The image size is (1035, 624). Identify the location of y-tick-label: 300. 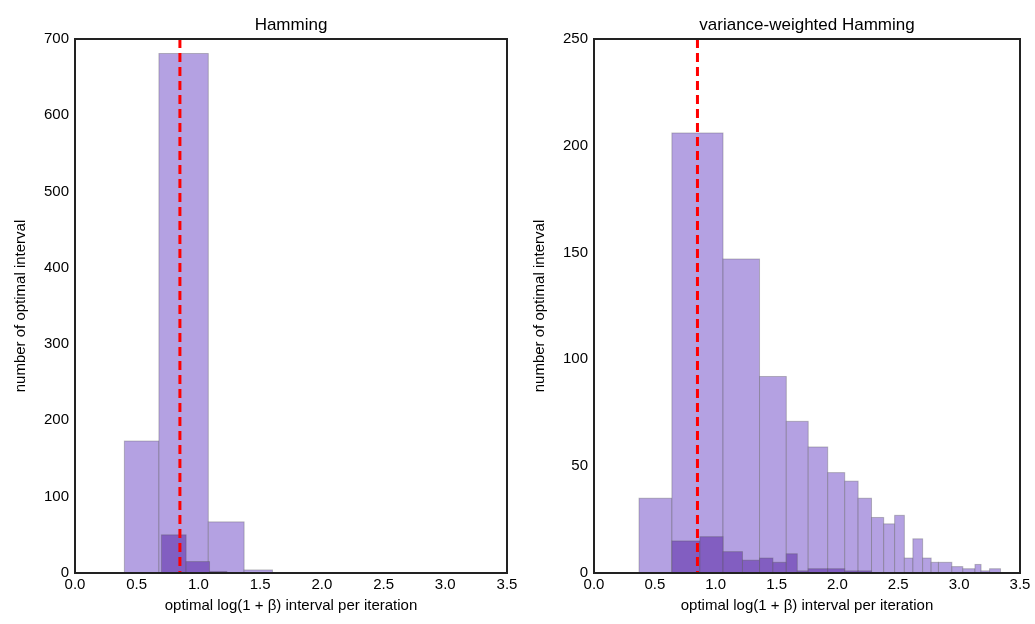
(56, 343).